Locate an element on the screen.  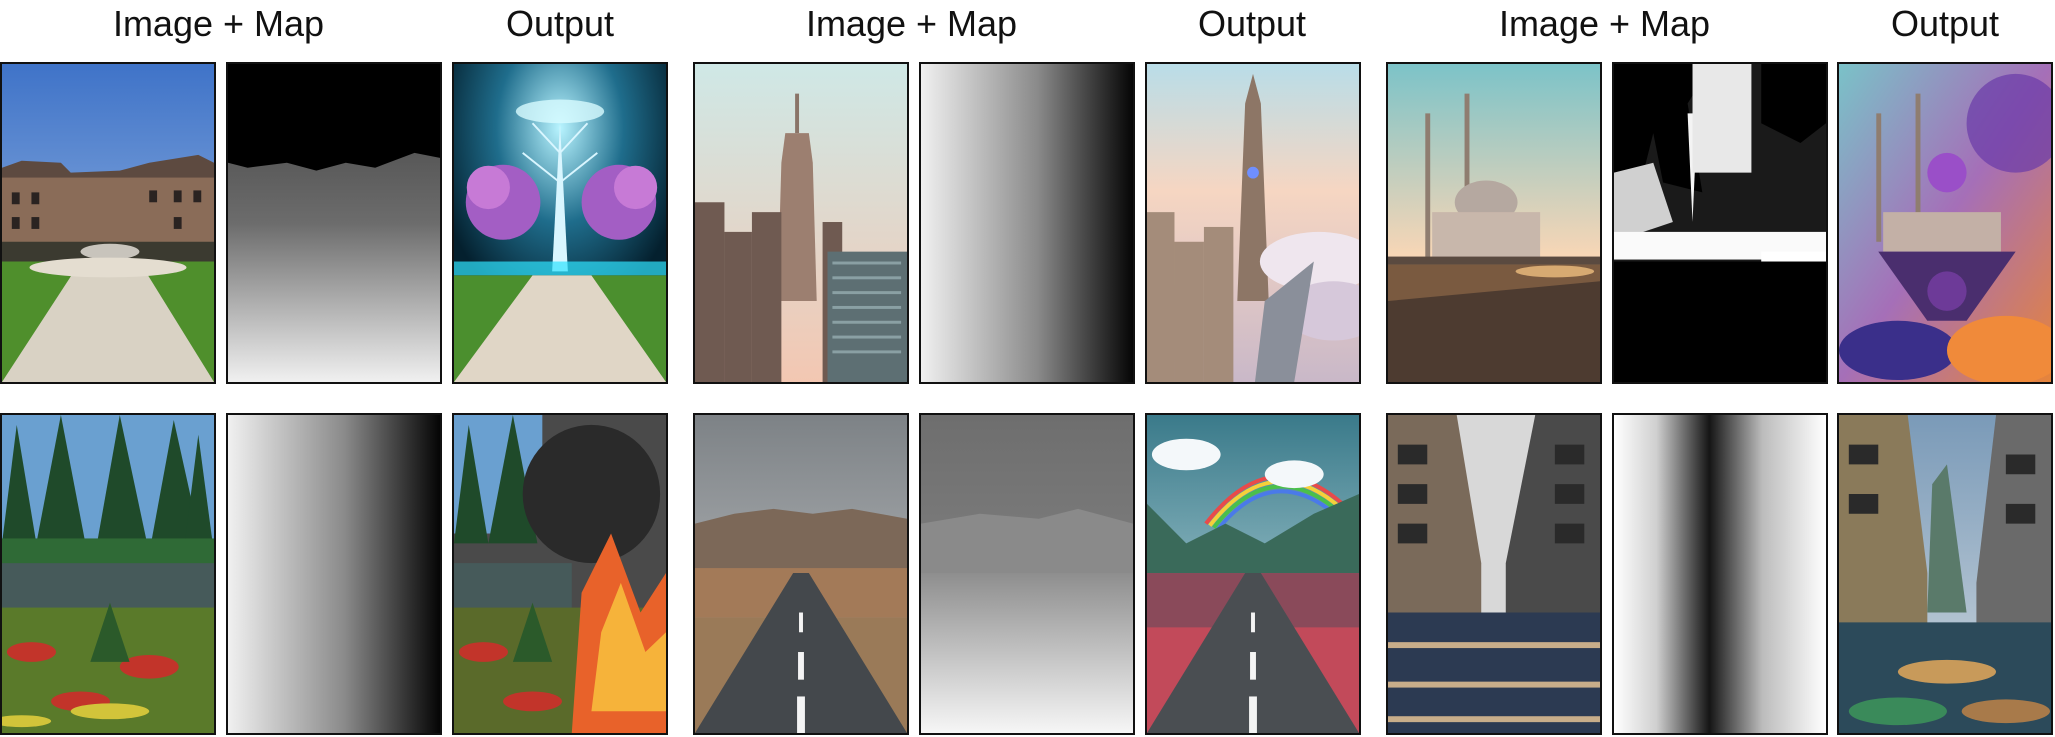
input-image-desert-road is located at coordinates (801, 574).